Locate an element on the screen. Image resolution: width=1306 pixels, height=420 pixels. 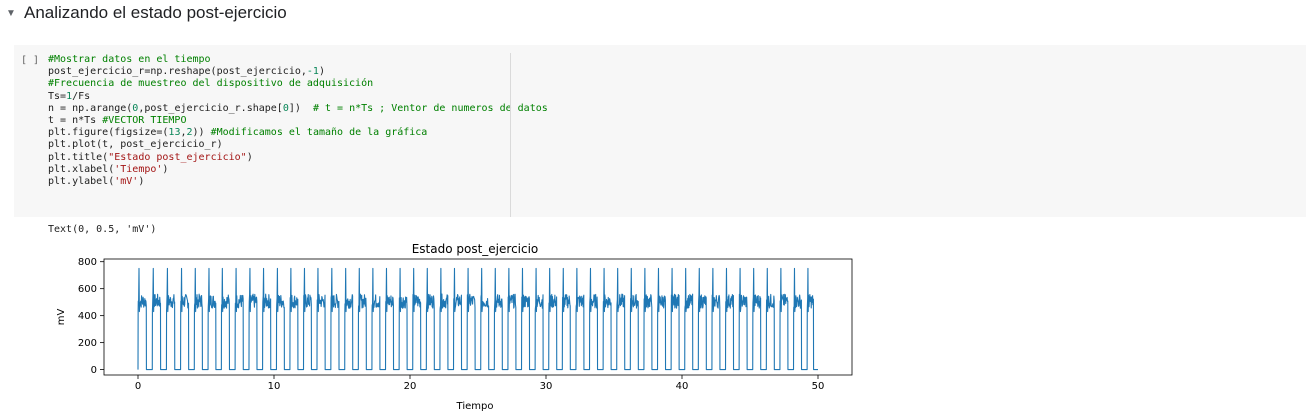
section-header: ▼ Analizando el estado post-ejercicio is located at coordinates (300, 13).